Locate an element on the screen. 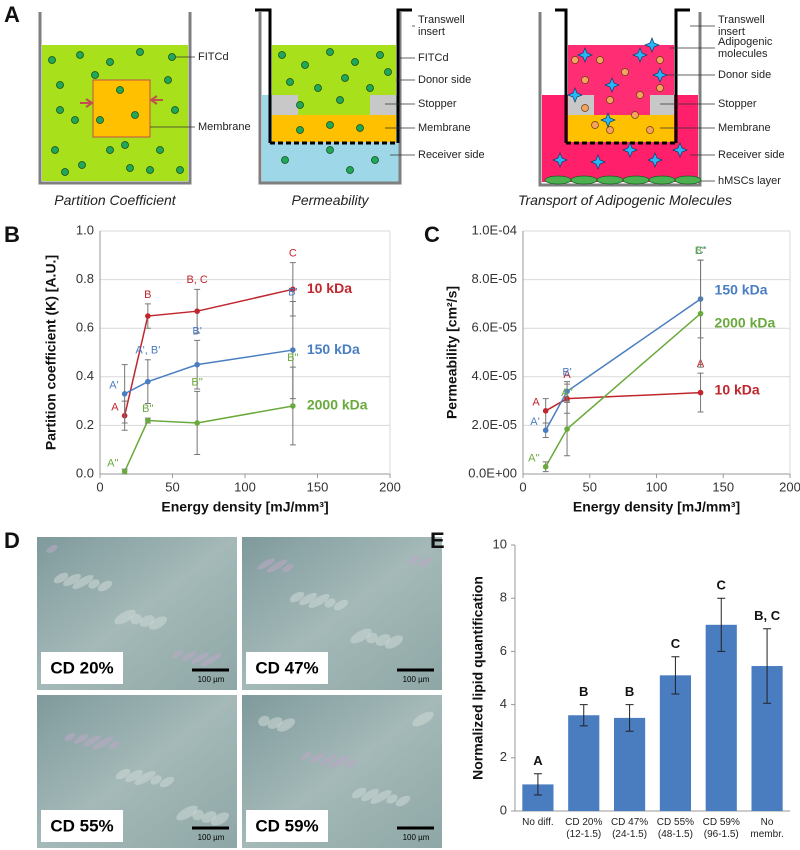  y-tick-label: 0.8 is located at coordinates (85, 278).